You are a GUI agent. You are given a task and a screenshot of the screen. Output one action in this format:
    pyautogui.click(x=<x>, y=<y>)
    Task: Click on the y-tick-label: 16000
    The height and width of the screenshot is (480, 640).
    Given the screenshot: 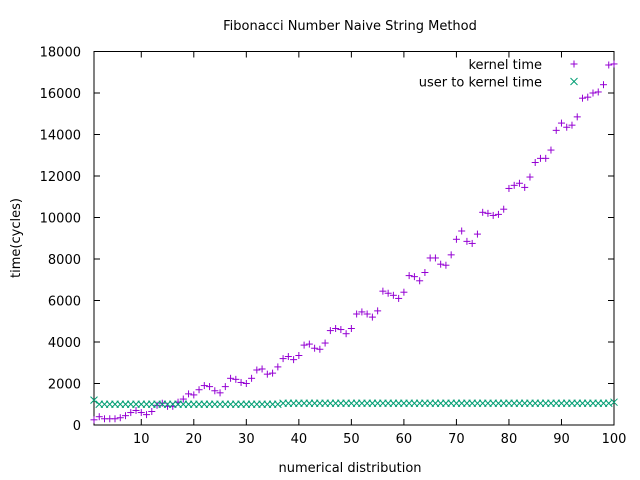 What is the action you would take?
    pyautogui.click(x=60, y=94)
    